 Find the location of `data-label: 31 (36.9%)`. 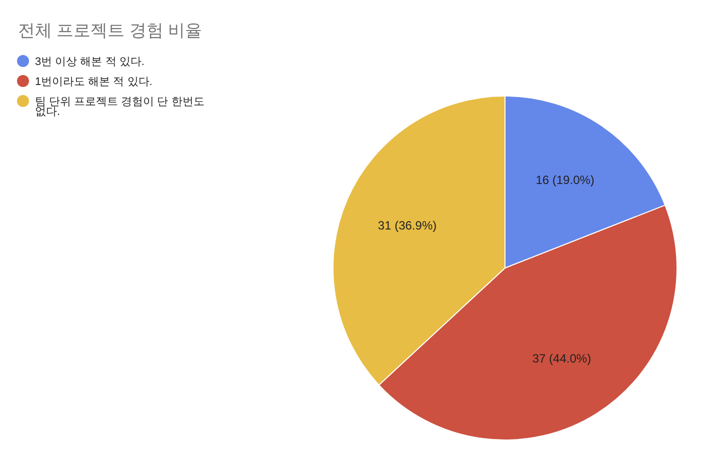

data-label: 31 (36.9%) is located at coordinates (407, 225).